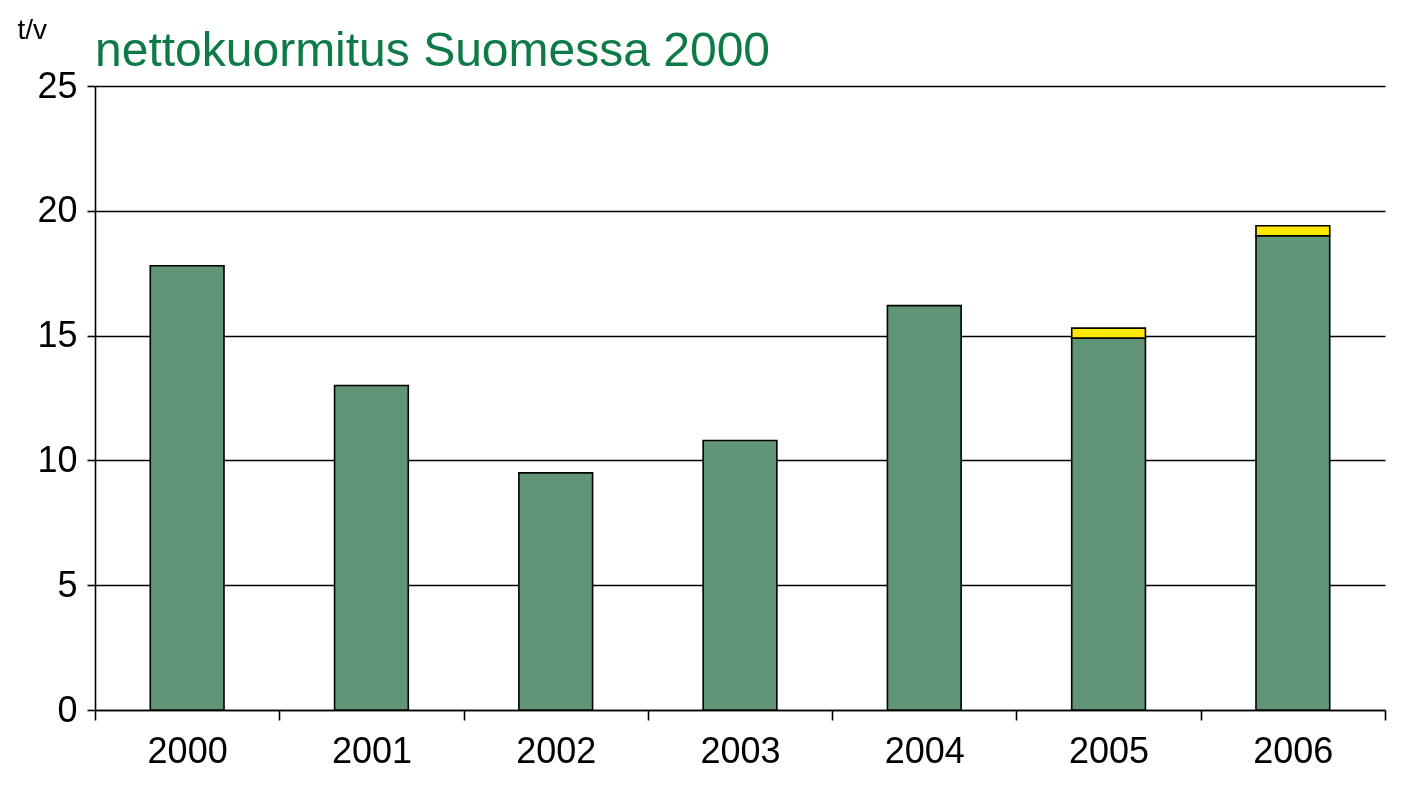 The height and width of the screenshot is (794, 1405). What do you see at coordinates (924, 750) in the screenshot?
I see `x-tick-label: 2004` at bounding box center [924, 750].